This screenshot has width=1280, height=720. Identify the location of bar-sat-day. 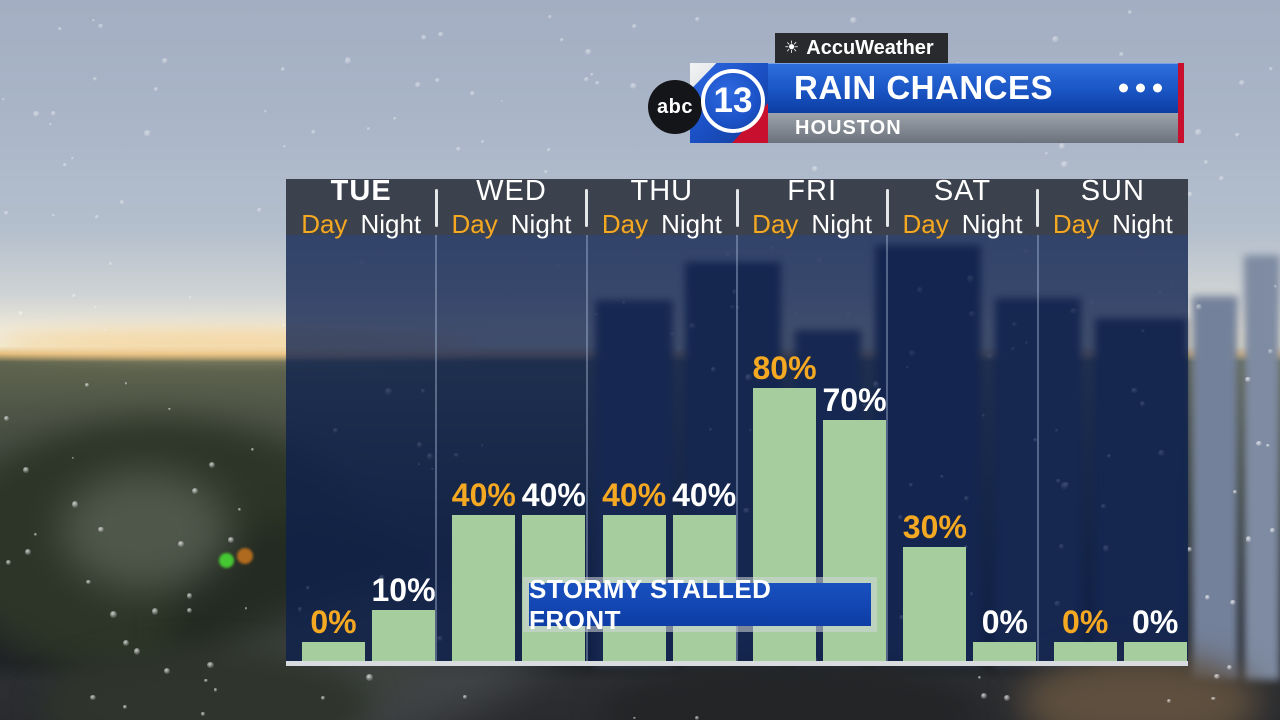
(935, 604).